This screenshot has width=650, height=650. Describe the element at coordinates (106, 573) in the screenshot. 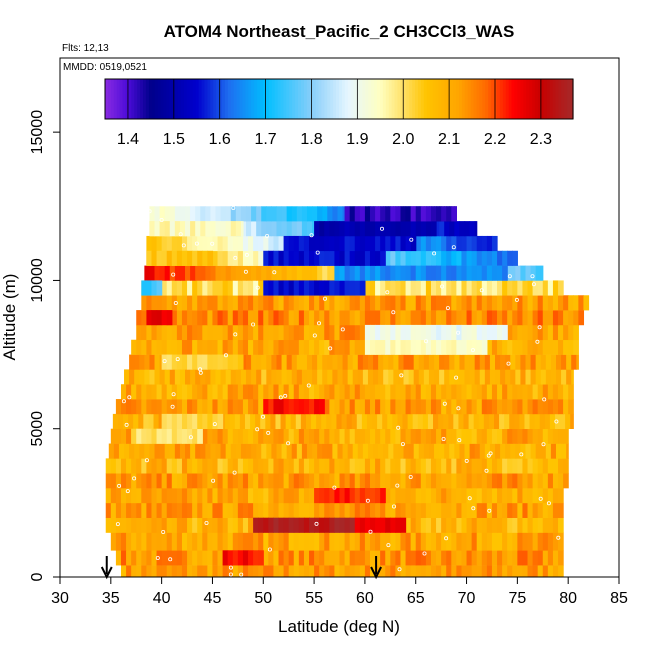

I see `flight-12-start-head` at that location.